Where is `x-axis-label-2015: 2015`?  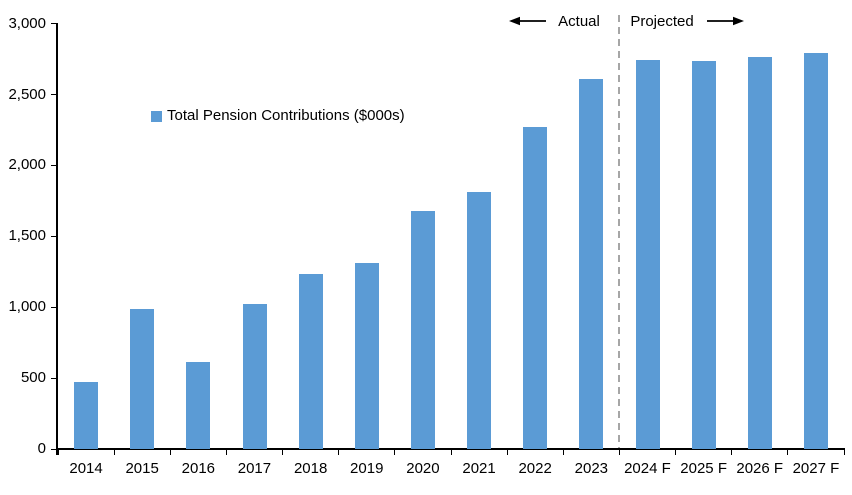
x-axis-label-2015: 2015 is located at coordinates (142, 468).